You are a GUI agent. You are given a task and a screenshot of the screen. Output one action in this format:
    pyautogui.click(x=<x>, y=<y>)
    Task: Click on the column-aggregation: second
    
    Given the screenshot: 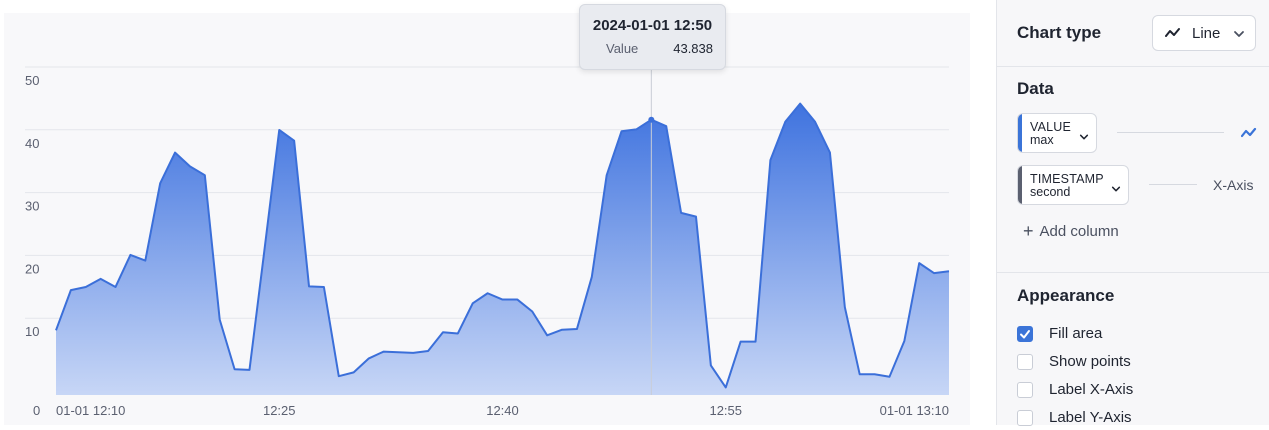 What is the action you would take?
    pyautogui.click(x=1050, y=192)
    